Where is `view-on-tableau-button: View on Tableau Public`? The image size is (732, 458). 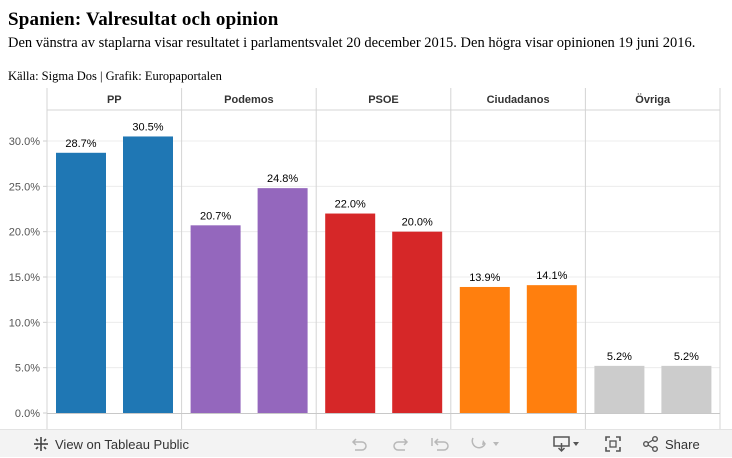
view-on-tableau-button: View on Tableau Public is located at coordinates (110, 444).